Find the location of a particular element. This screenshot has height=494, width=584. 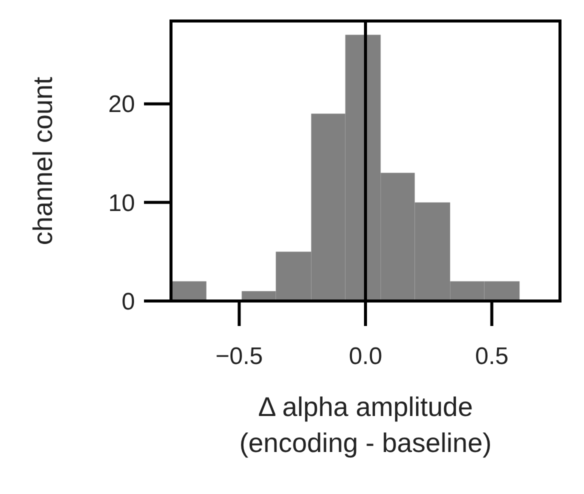

y-axis-title: channel count is located at coordinates (43, 161).